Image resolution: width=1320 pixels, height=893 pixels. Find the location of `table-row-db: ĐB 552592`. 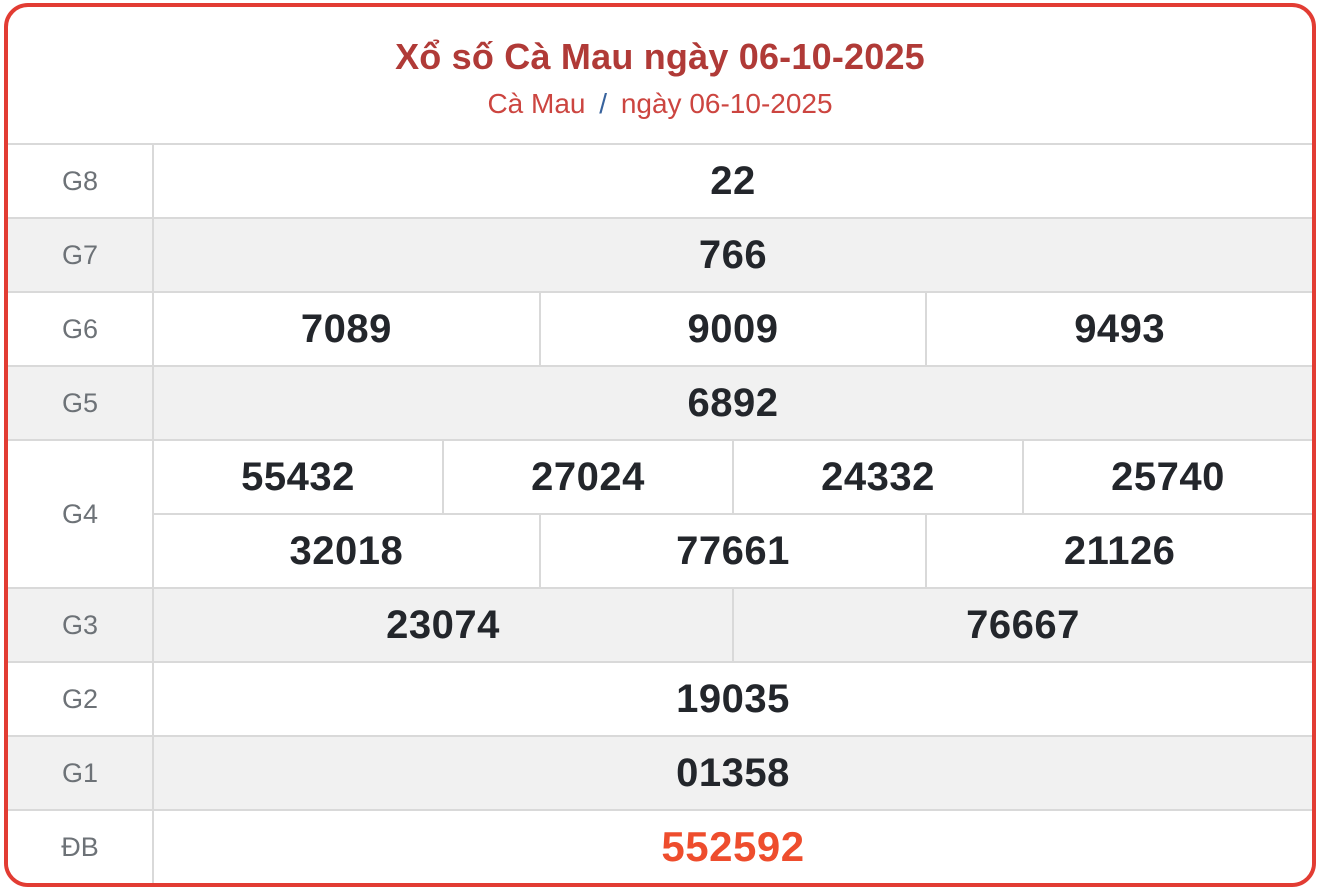

table-row-db: ĐB 552592 is located at coordinates (660, 846).